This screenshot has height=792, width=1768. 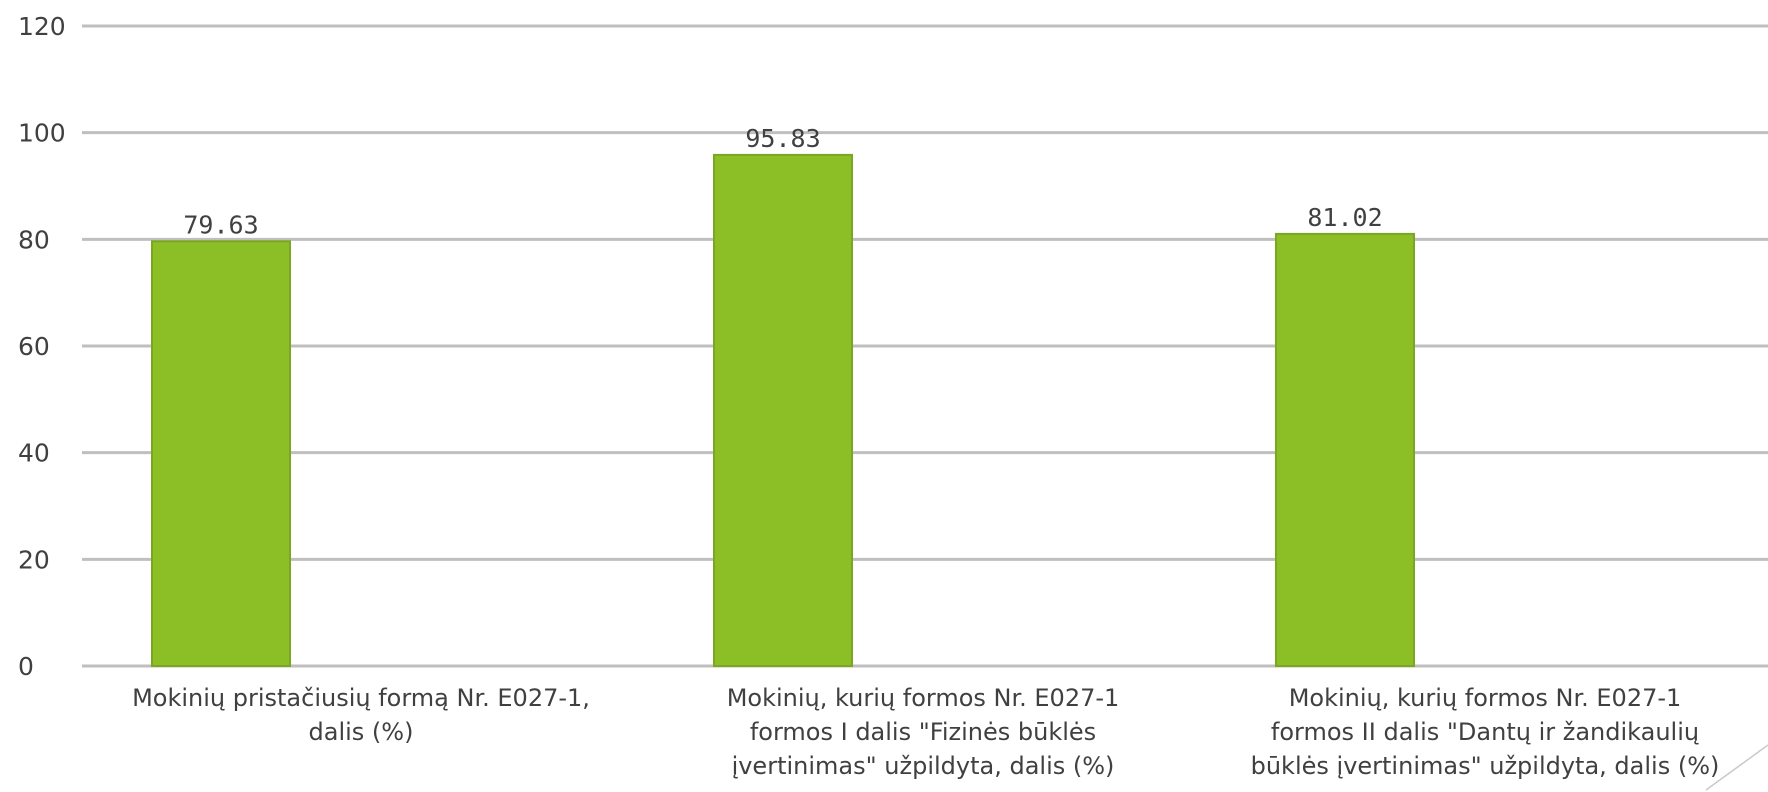 I want to click on data-label: 79.63, so click(x=220, y=224).